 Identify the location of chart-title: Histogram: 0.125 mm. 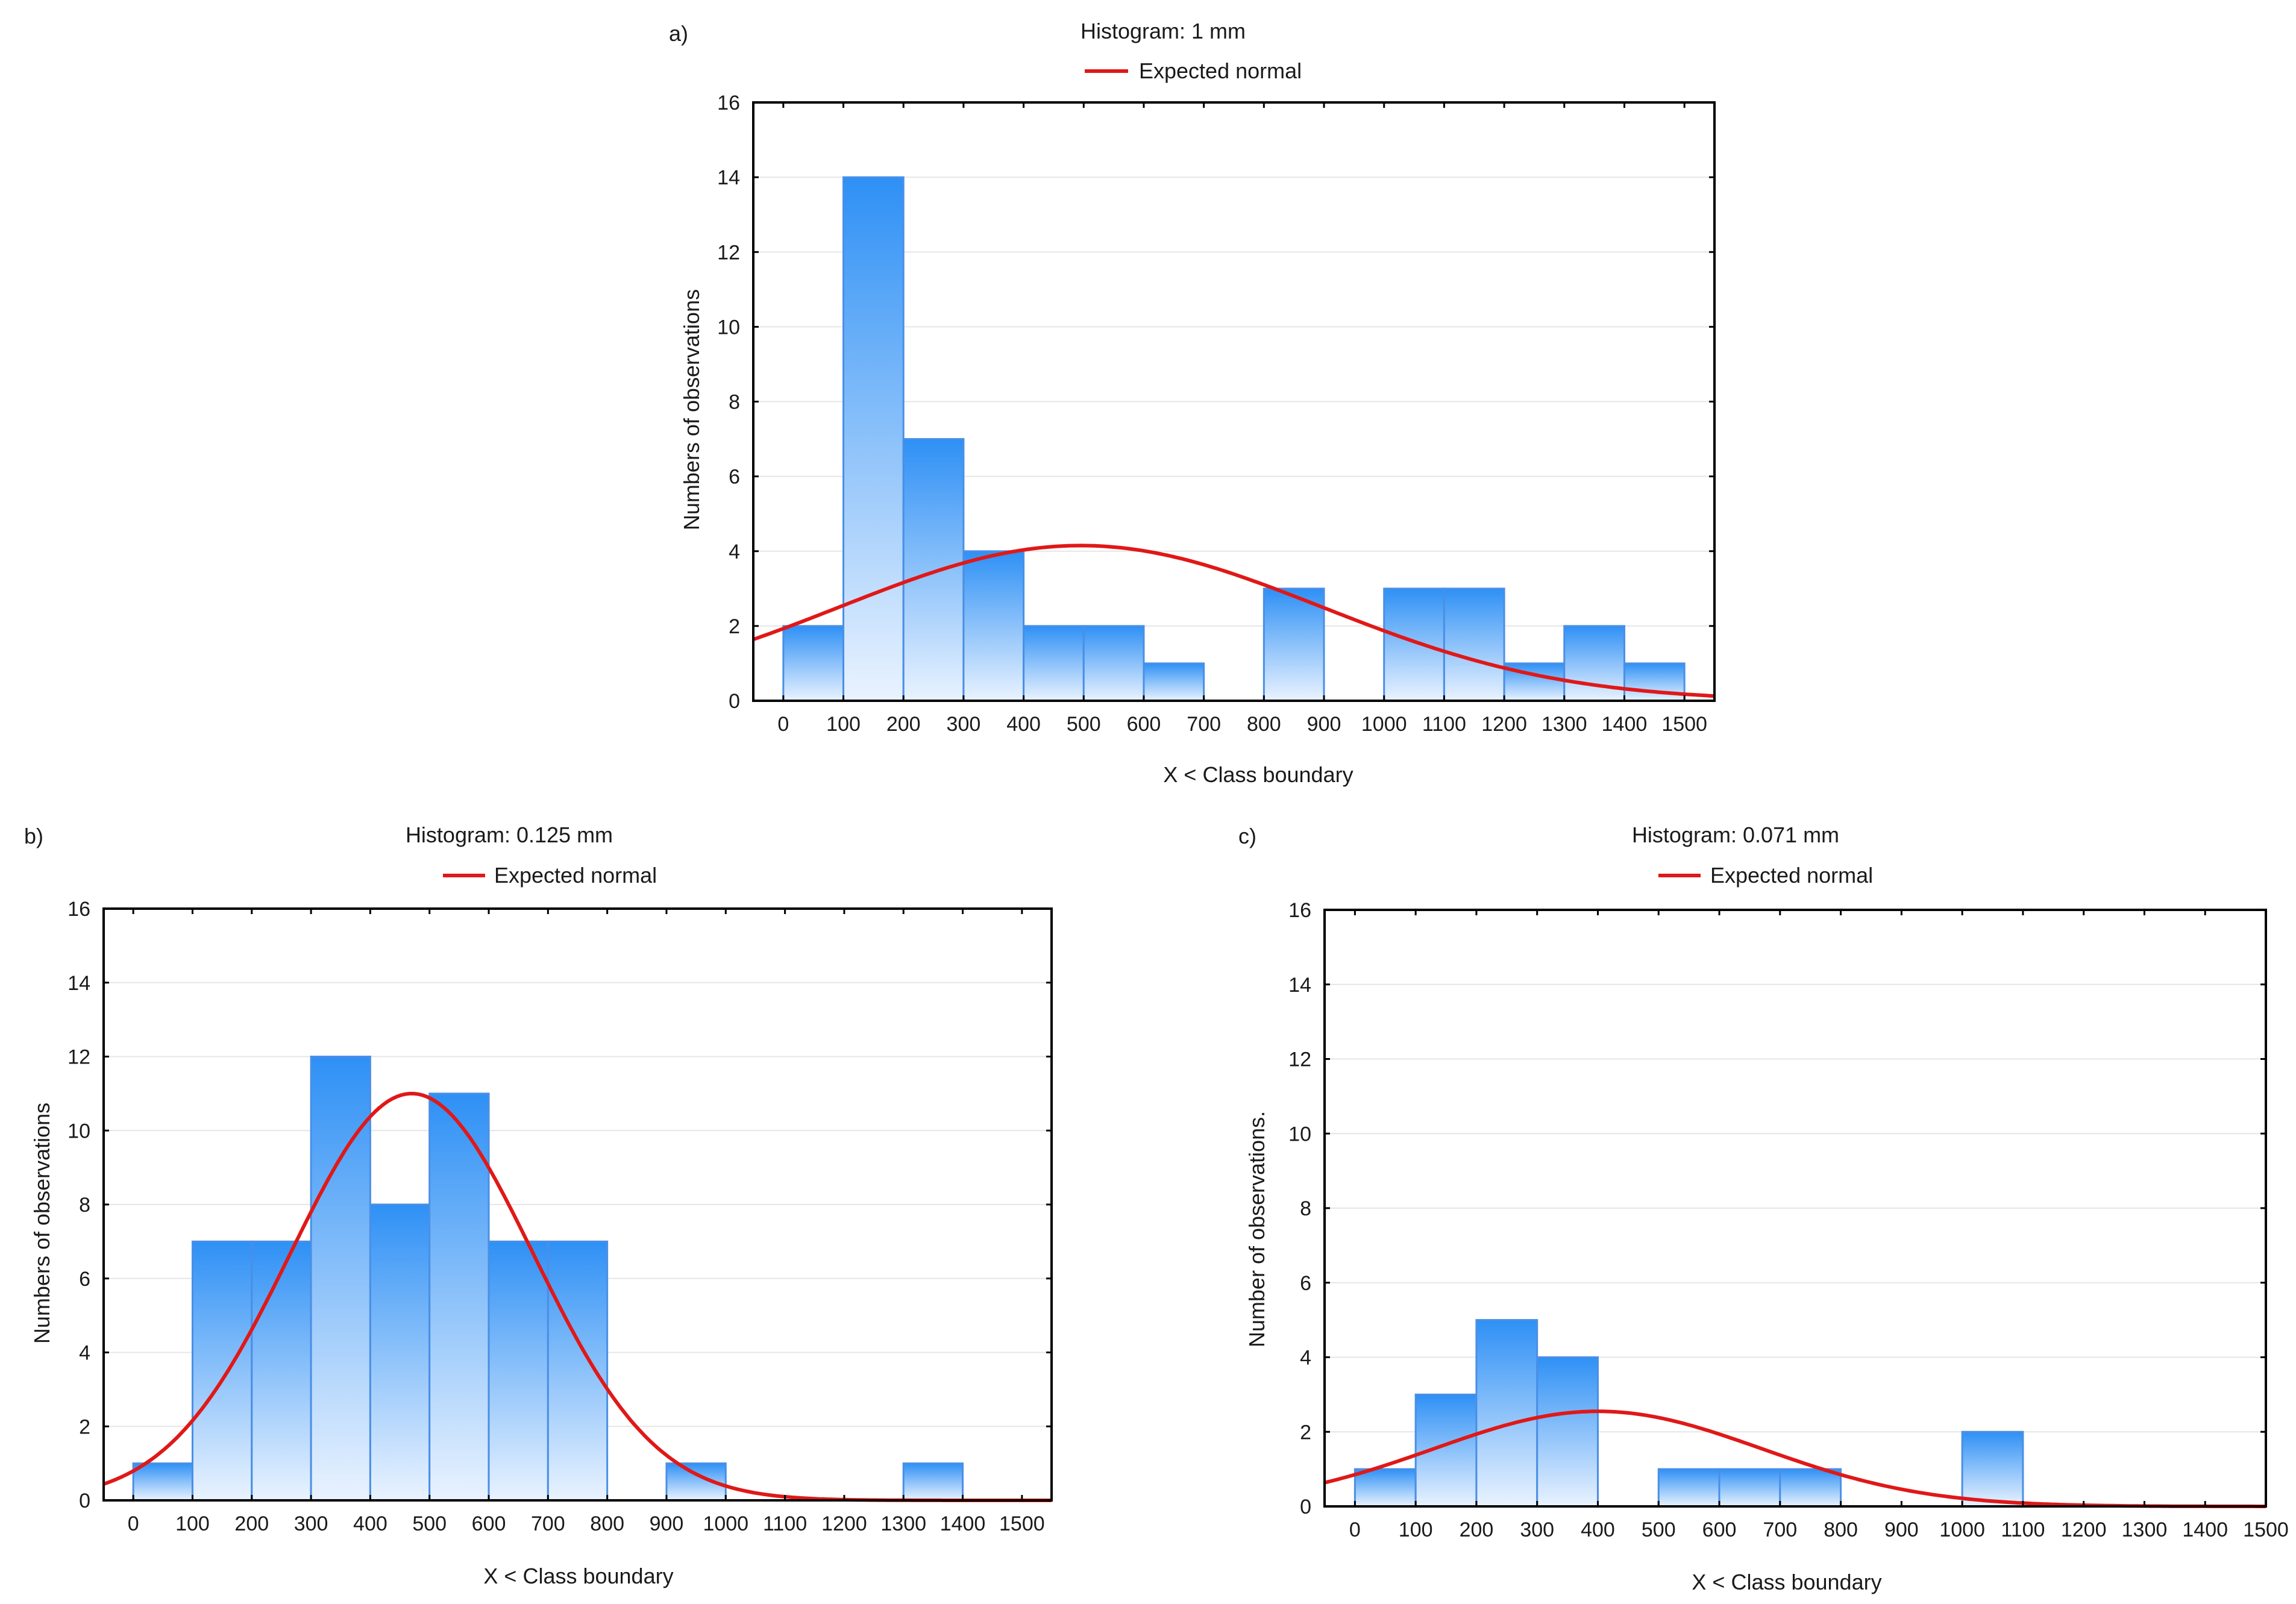
(510, 835).